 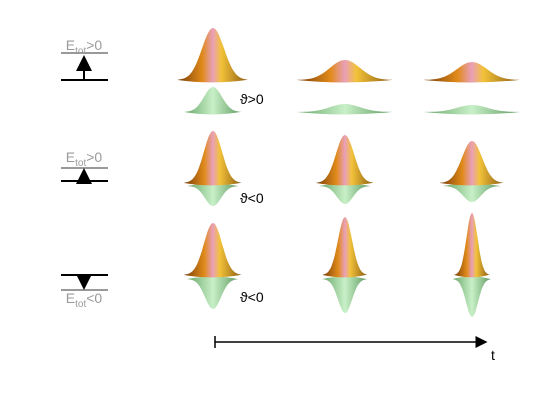 I want to click on theta-label: ϑ>0, so click(x=252, y=99).